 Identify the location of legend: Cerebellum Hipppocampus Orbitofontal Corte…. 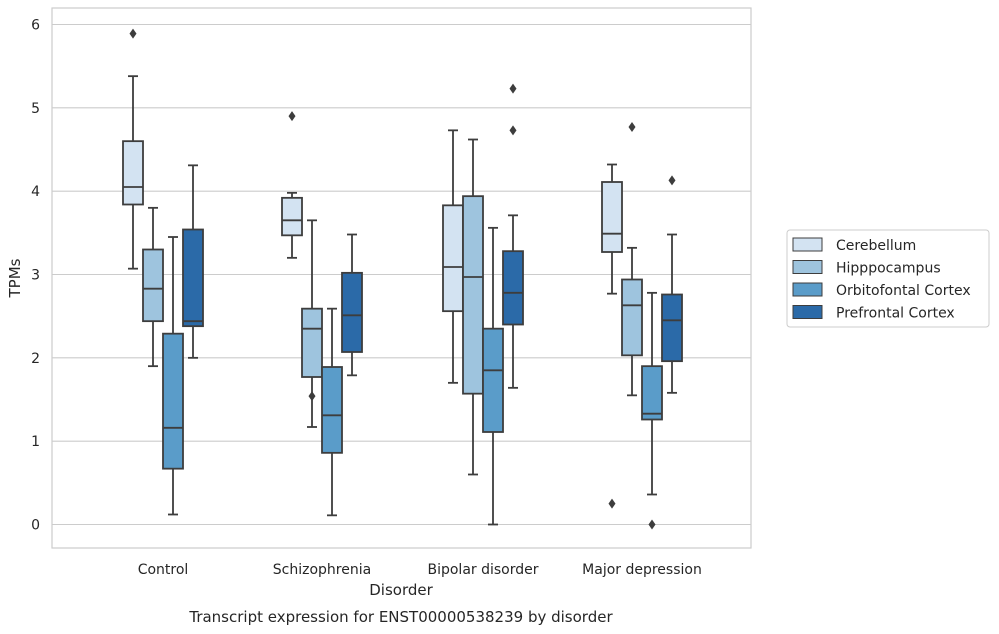
(888, 278).